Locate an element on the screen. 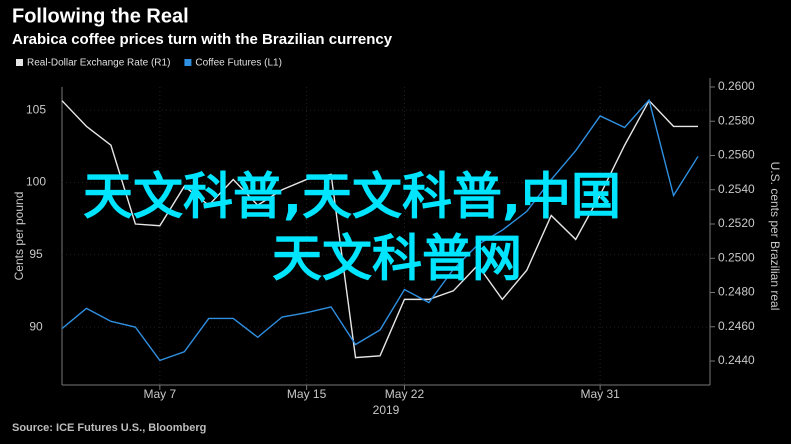  y2-tick-label: 0.2560 is located at coordinates (736, 155).